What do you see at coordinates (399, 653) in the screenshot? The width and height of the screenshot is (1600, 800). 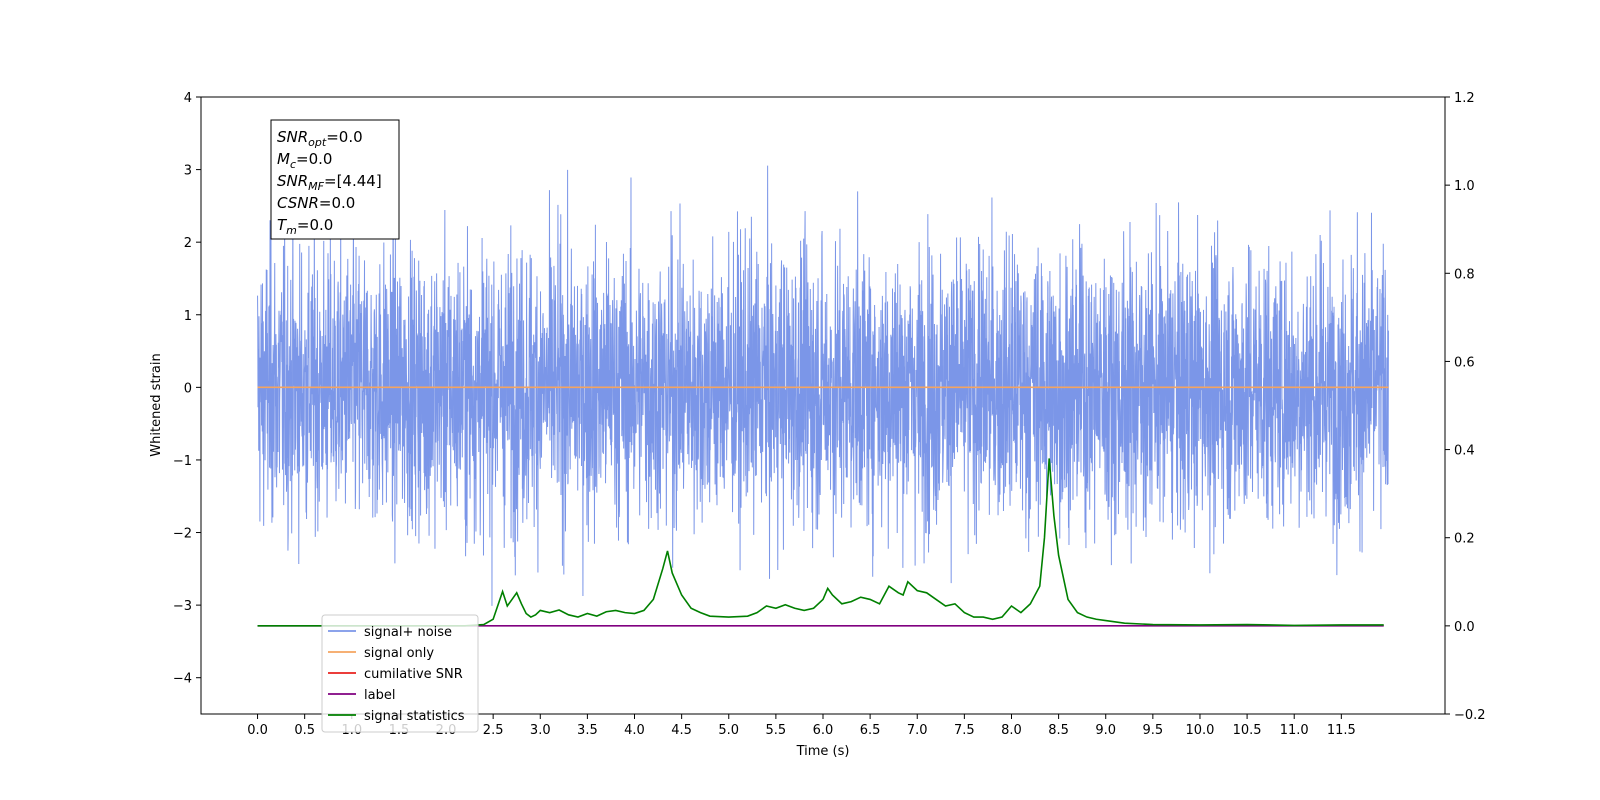 I see `legend-entry-label: signal only` at bounding box center [399, 653].